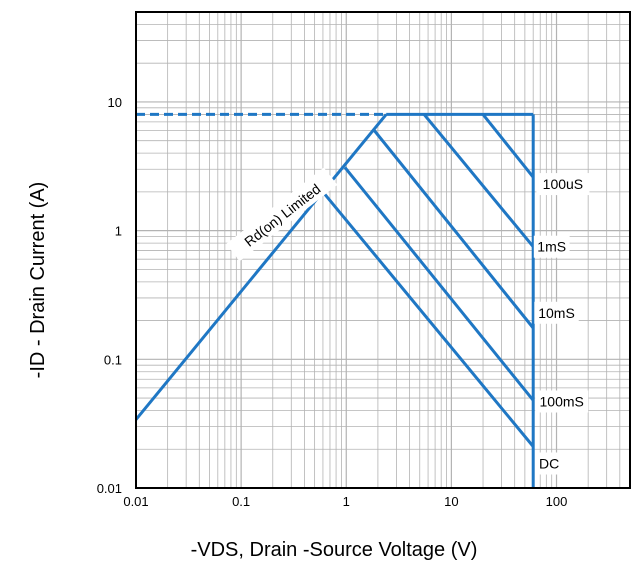 Image resolution: width=638 pixels, height=567 pixels. I want to click on y-tick-label: 0.01, so click(109, 488).